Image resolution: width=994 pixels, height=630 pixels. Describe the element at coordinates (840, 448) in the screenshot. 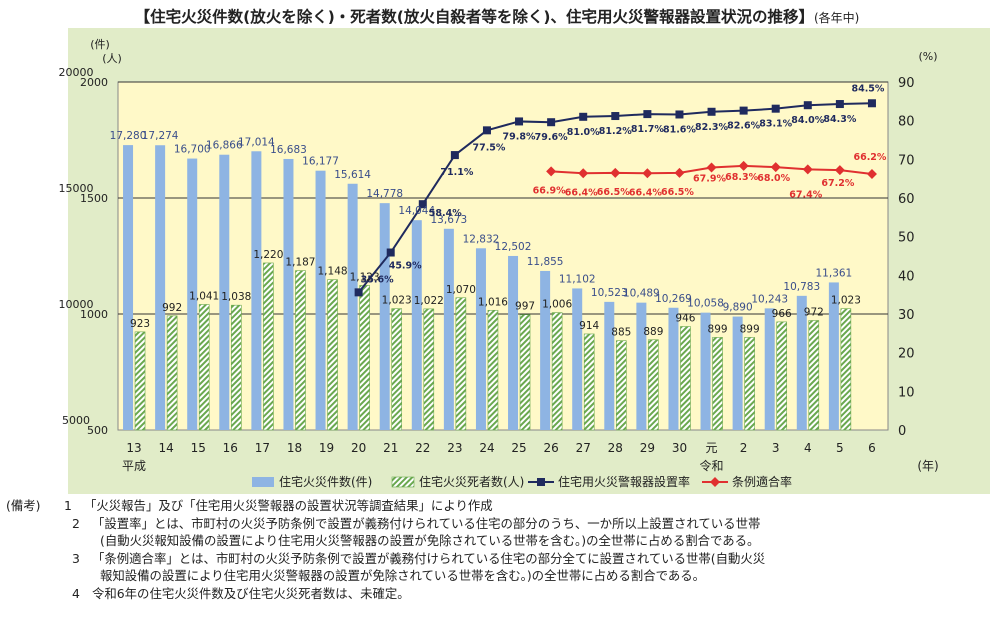

I see `x-tick-label: 5` at that location.